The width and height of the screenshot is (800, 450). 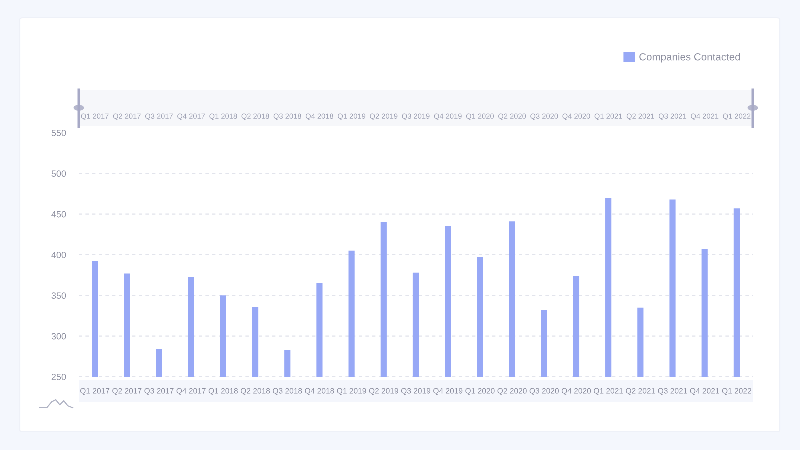 I want to click on y-tick-label: 350, so click(x=59, y=296).